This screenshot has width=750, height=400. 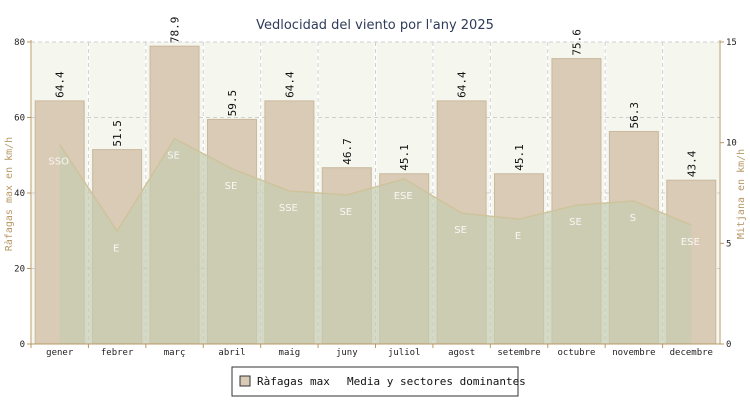 I want to click on bar-value-label: 51.5, so click(x=117, y=133).